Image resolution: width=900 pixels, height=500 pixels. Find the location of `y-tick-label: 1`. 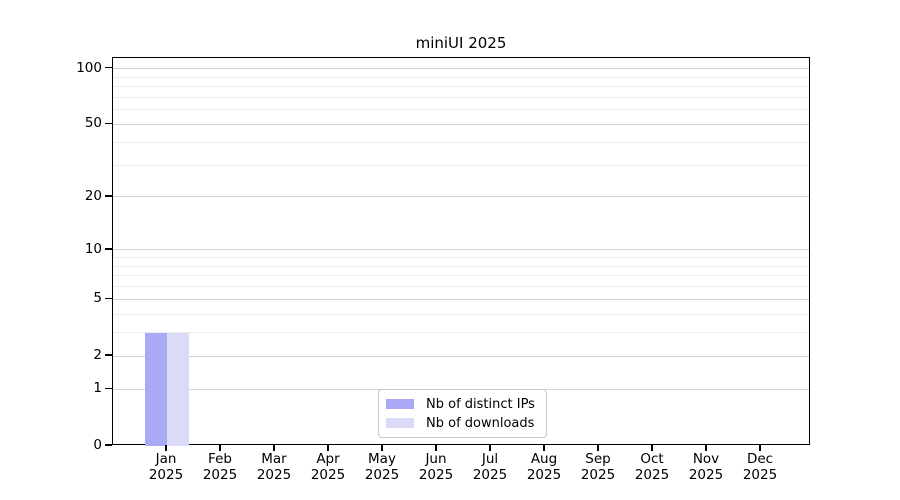

y-tick-label: 1 is located at coordinates (97, 388).